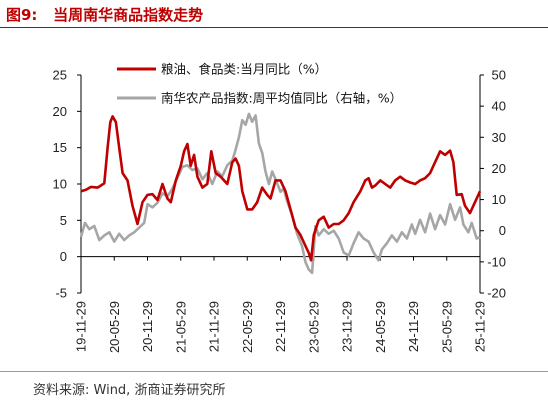  Describe the element at coordinates (60, 147) in the screenshot. I see `left-tick-label: 15` at that location.